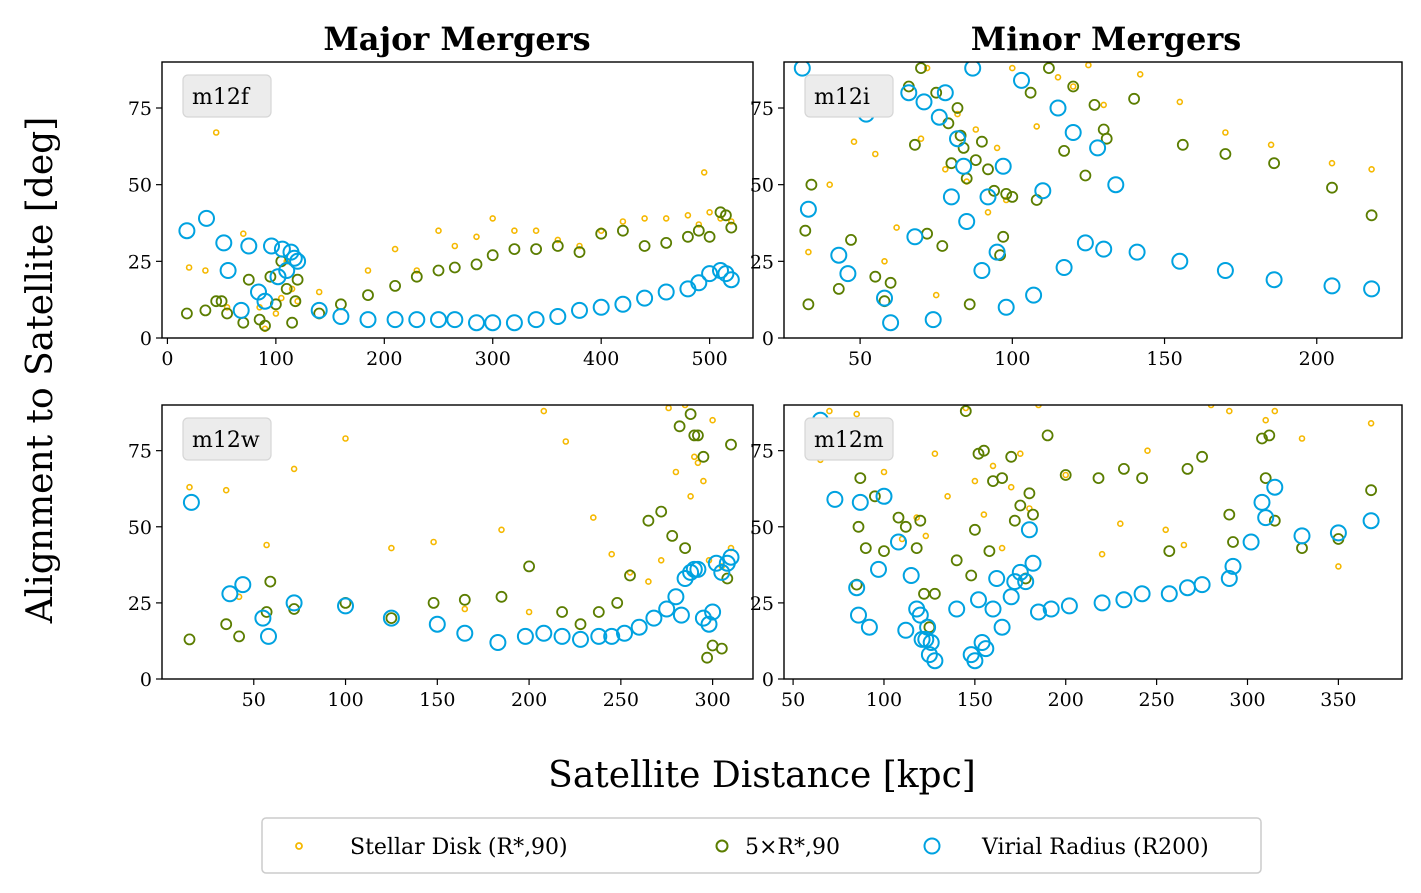  Describe the element at coordinates (1106, 39) in the screenshot. I see `col-title-minor: Minor Mergers` at that location.